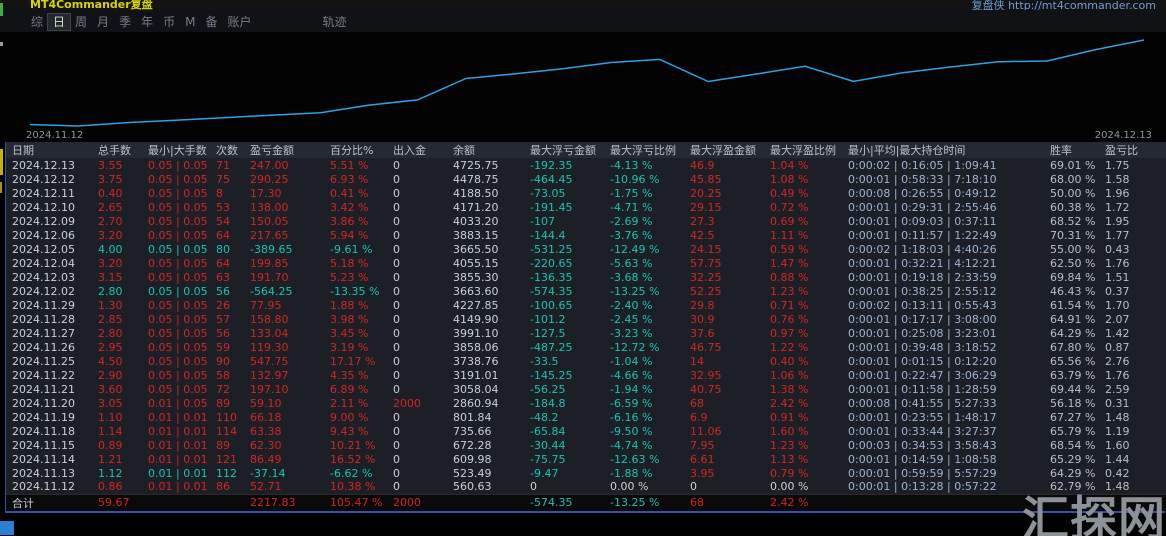 This screenshot has height=536, width=1166. I want to click on promo-link: 复盘侠 http://mt4commander.com, so click(1063, 5).